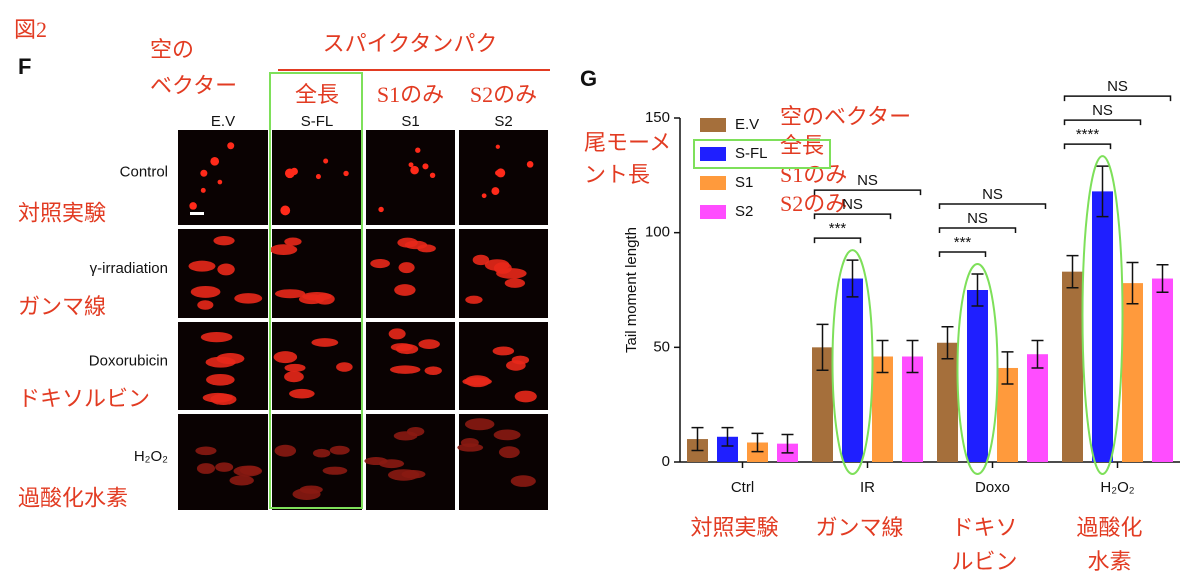 The width and height of the screenshot is (1200, 580). What do you see at coordinates (316, 290) in the screenshot?
I see `highlight-box` at bounding box center [316, 290].